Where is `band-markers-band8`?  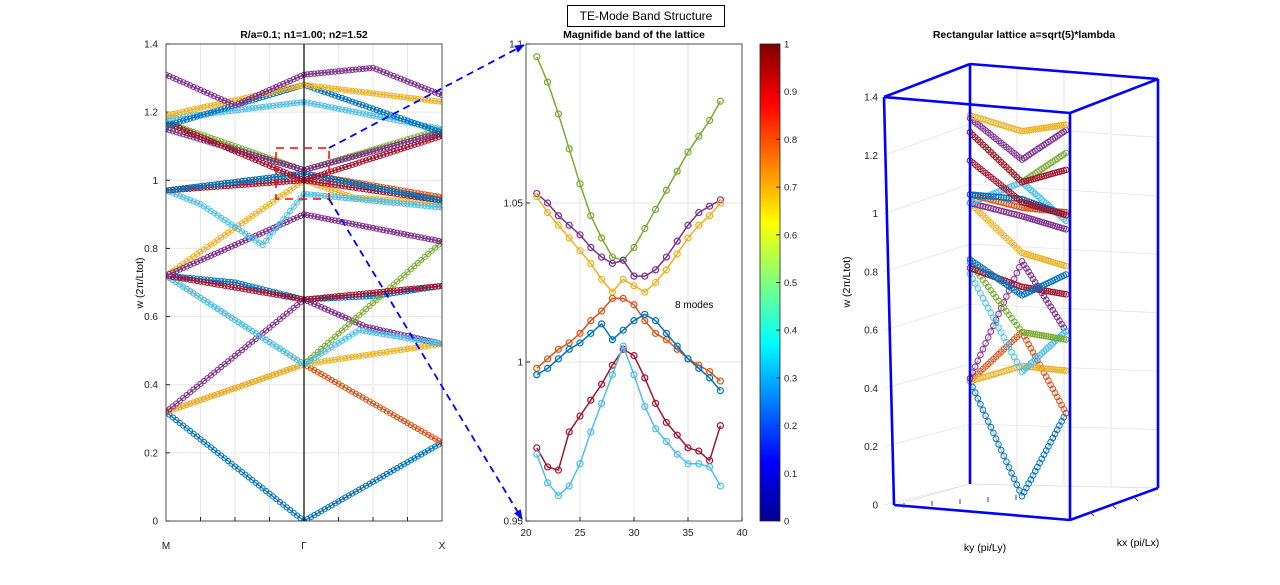
band-markers-band8 is located at coordinates (304, 287).